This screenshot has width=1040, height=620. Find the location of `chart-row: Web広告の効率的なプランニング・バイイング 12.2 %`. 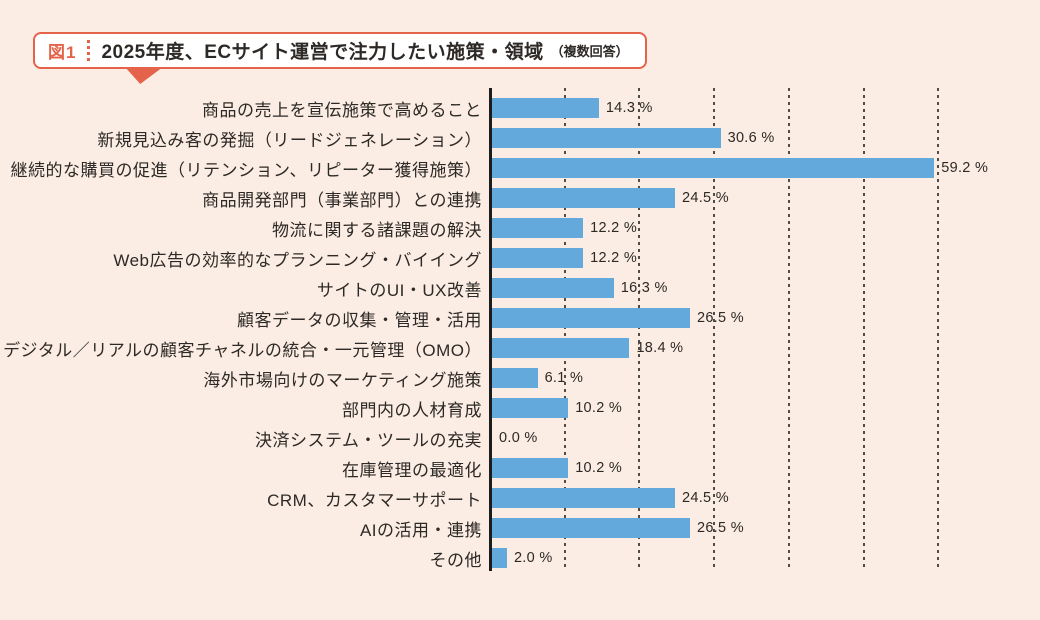

chart-row: Web広告の効率的なプランニング・バイイング 12.2 % is located at coordinates (510, 258).